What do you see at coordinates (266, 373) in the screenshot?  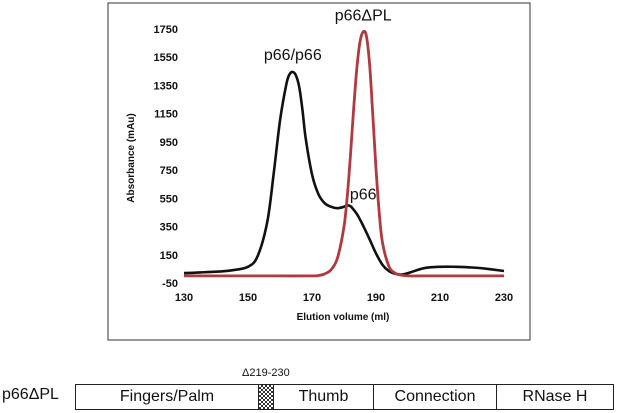 I see `deletion-label: Δ219-230` at bounding box center [266, 373].